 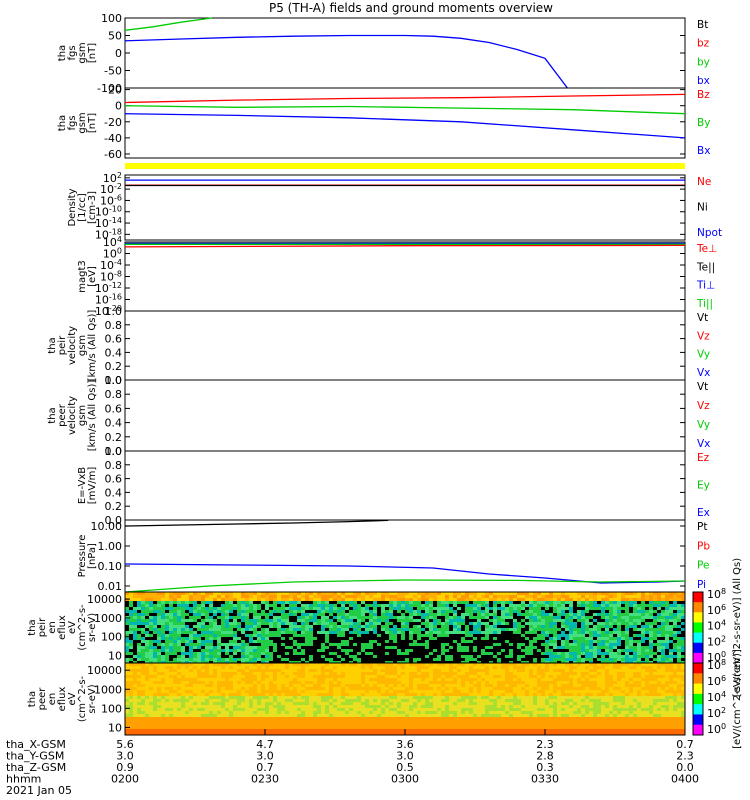 What do you see at coordinates (405, 586) in the screenshot?
I see `series-Pe` at bounding box center [405, 586].